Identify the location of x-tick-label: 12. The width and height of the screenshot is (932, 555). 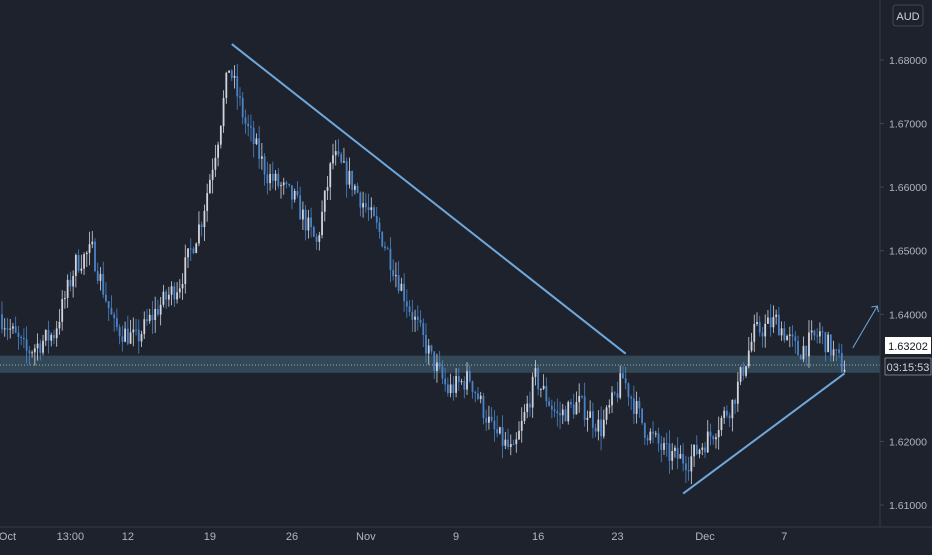
(128, 537).